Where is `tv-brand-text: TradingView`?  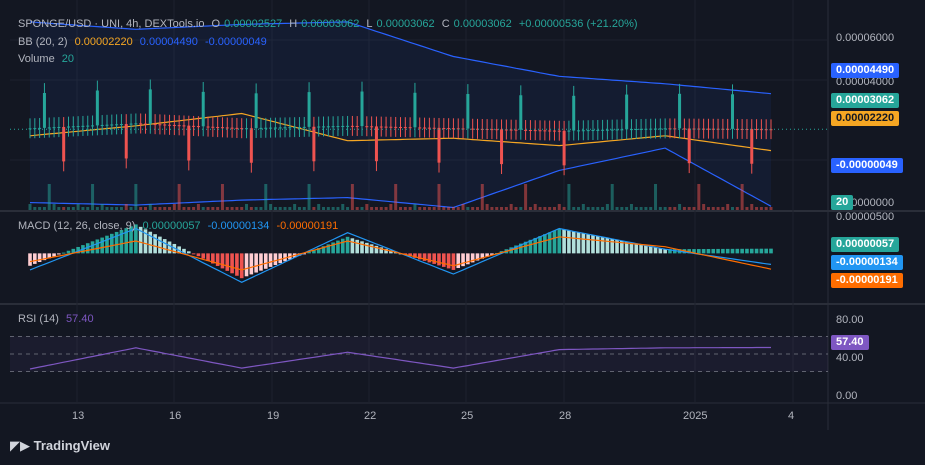 tv-brand-text: TradingView is located at coordinates (71, 445).